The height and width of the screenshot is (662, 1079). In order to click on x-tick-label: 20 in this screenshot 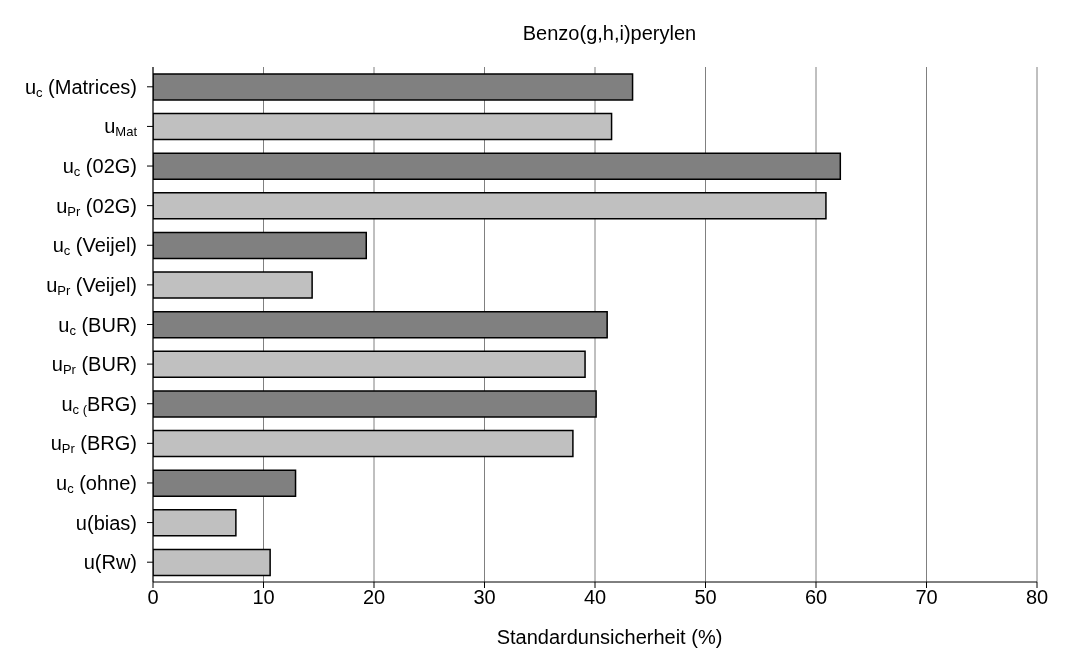, I will do `click(374, 597)`.